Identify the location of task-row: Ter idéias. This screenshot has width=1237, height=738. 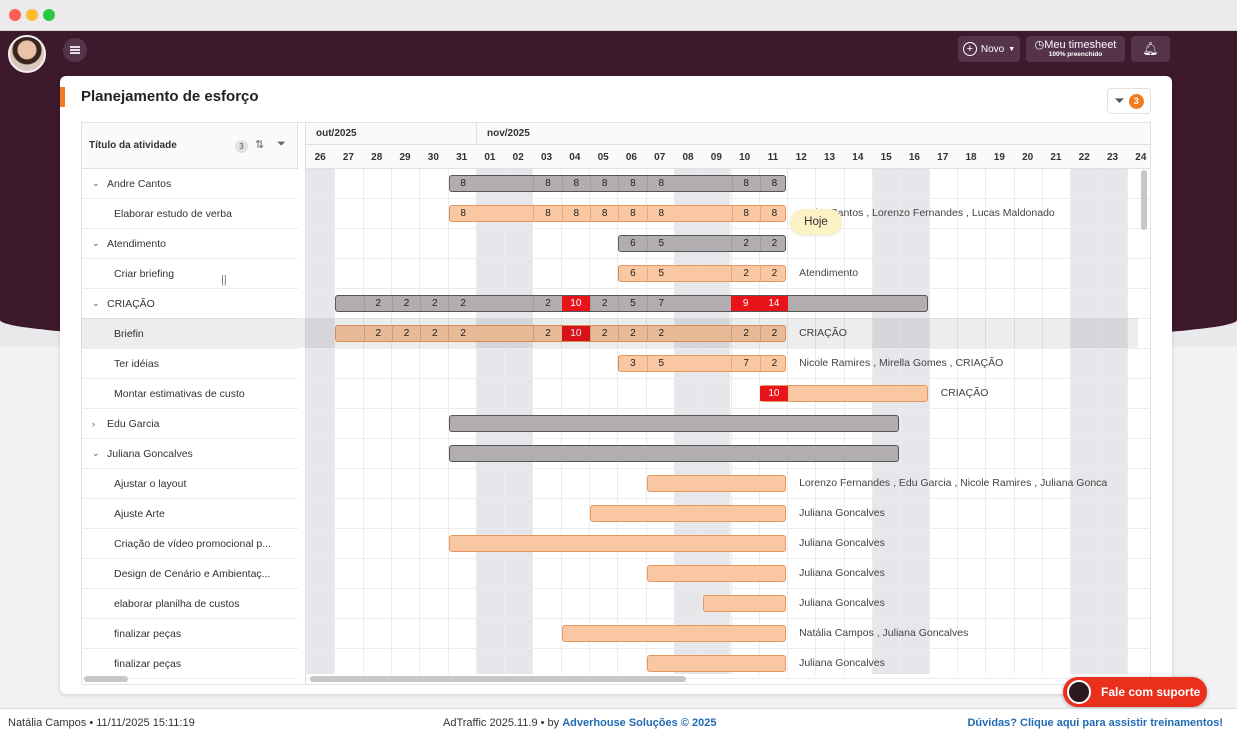
(190, 364).